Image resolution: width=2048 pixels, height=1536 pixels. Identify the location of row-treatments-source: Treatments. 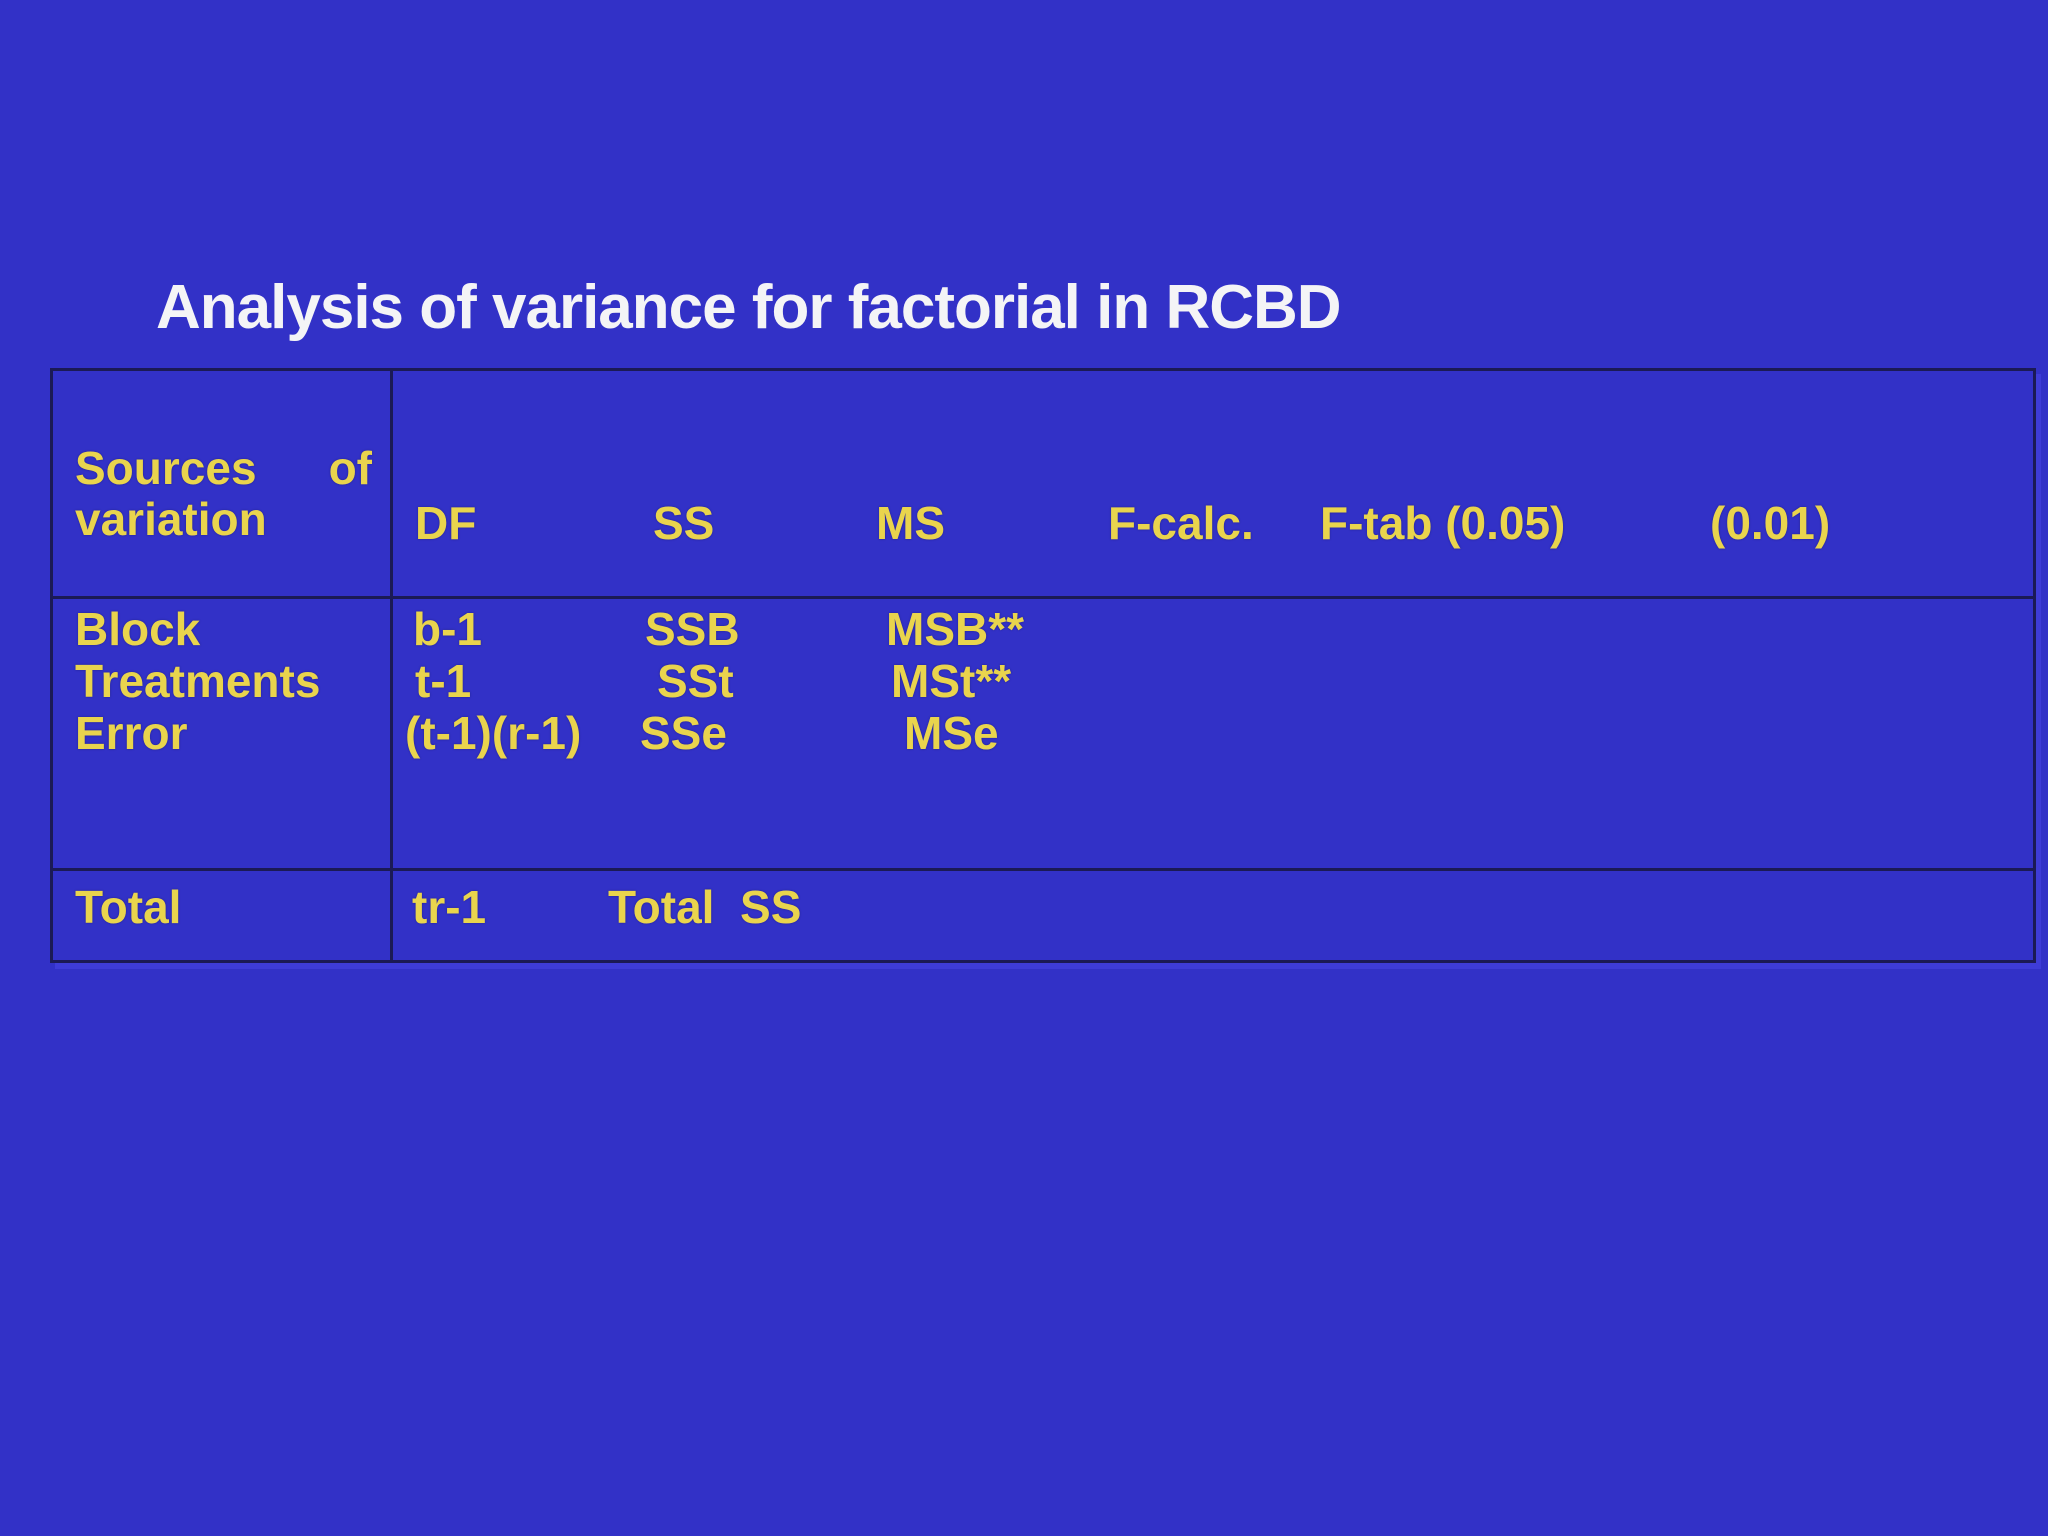
(198, 681).